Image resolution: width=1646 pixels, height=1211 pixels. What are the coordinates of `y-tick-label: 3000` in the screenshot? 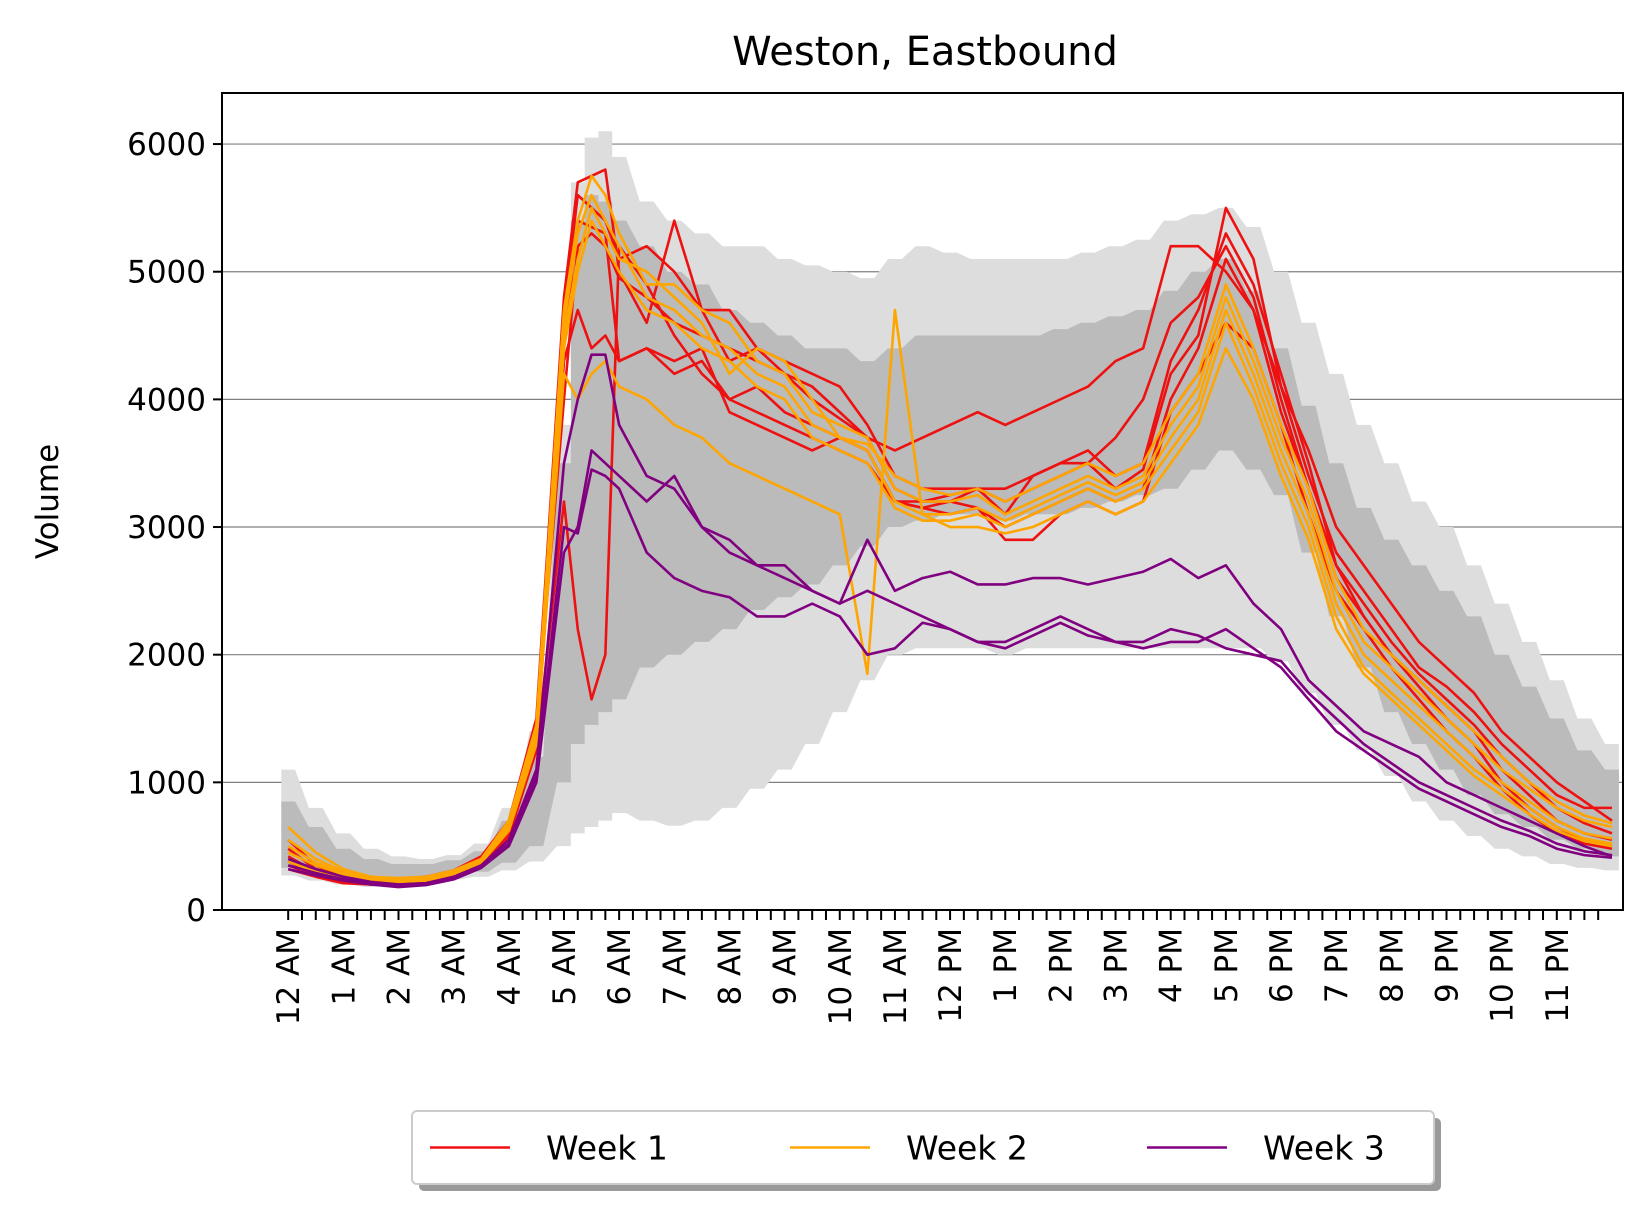 It's located at (166, 528).